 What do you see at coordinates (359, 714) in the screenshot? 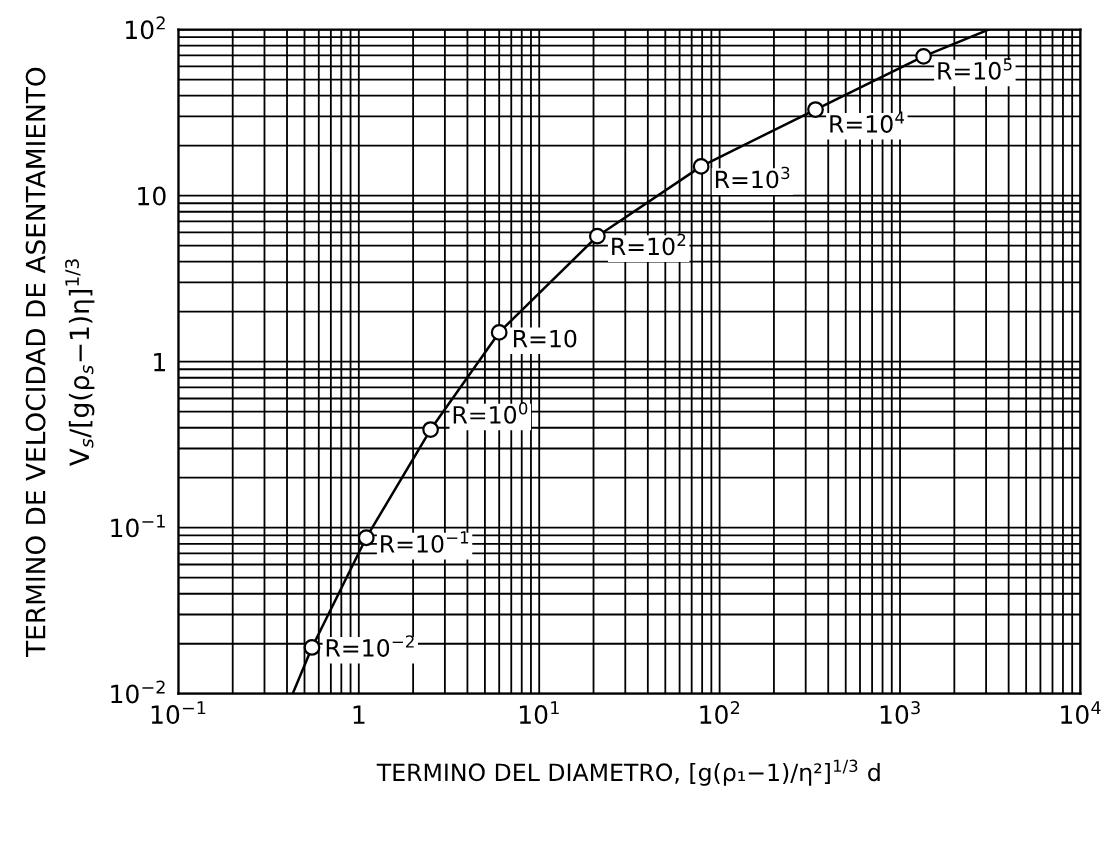
I see `x-tick-label: 1` at bounding box center [359, 714].